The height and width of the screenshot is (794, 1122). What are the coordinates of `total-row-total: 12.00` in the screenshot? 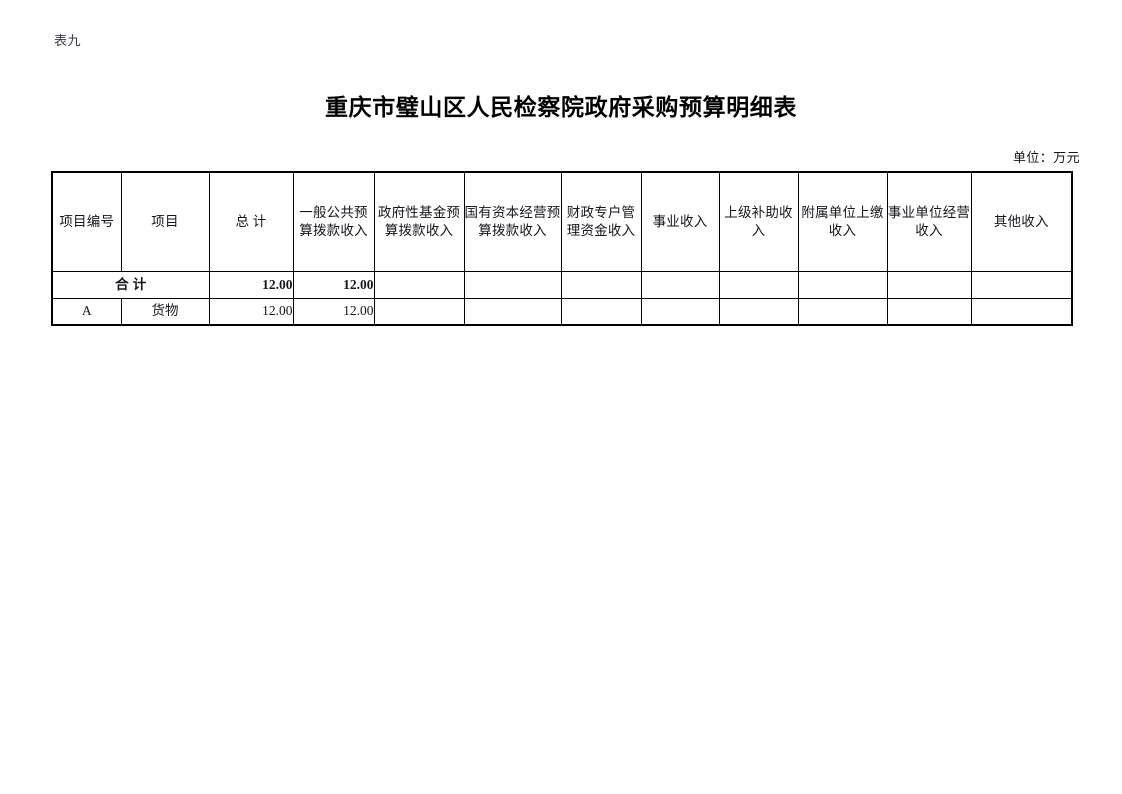 It's located at (251, 285).